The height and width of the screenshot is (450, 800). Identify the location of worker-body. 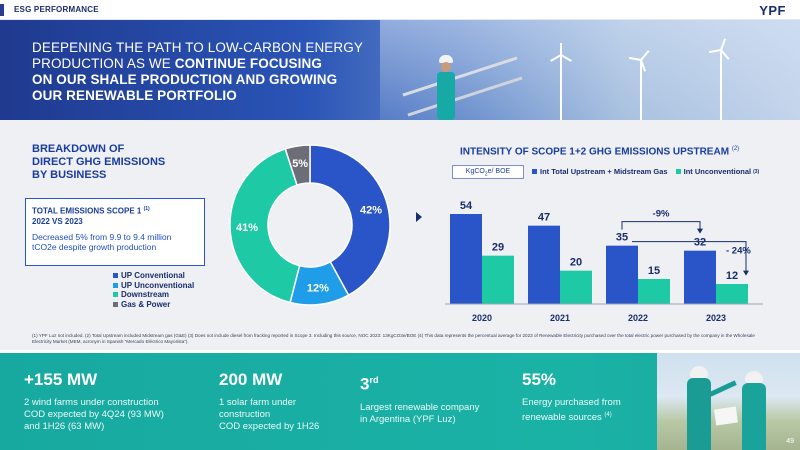
(446, 96).